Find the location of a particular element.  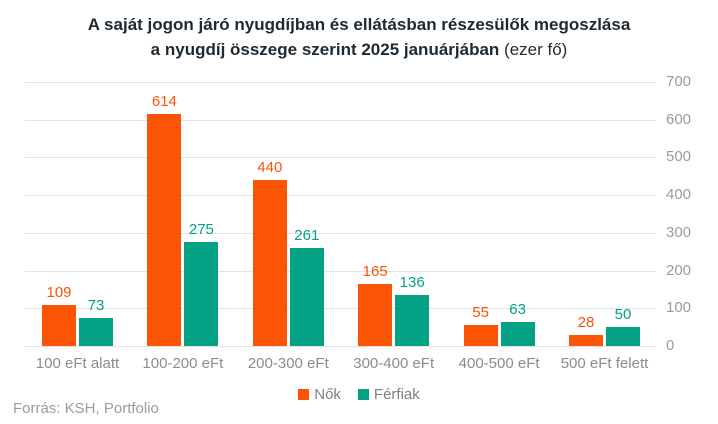

legend-item-Férfiak: Férfiak is located at coordinates (388, 394).